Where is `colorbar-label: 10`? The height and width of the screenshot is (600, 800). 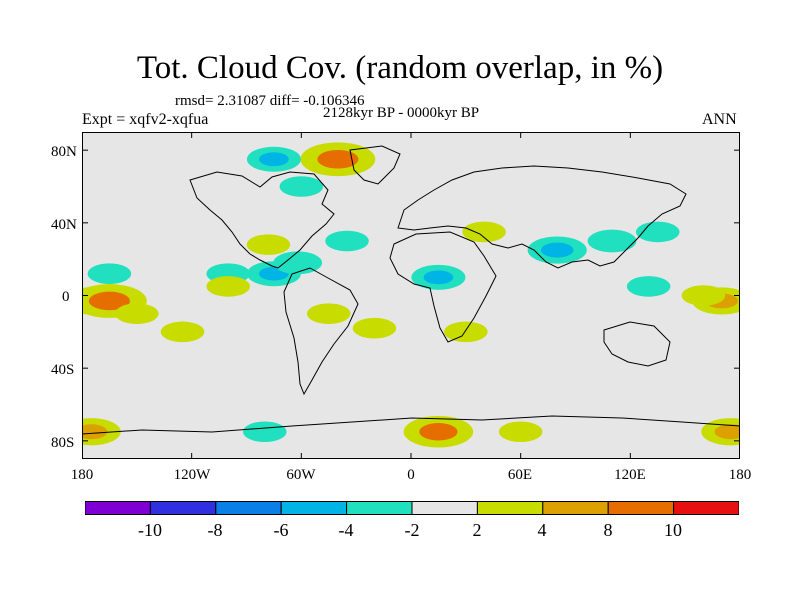 colorbar-label: 10 is located at coordinates (673, 530).